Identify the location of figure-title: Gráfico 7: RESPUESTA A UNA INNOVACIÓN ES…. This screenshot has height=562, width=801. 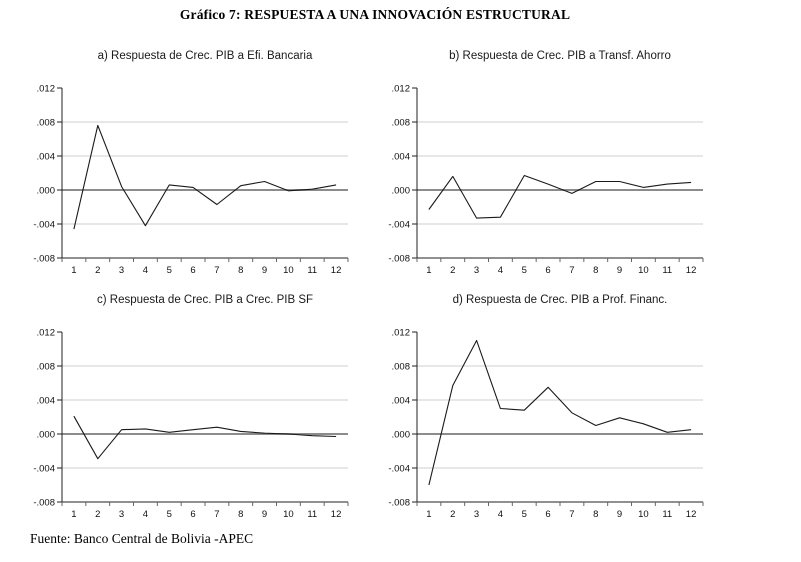
(375, 14).